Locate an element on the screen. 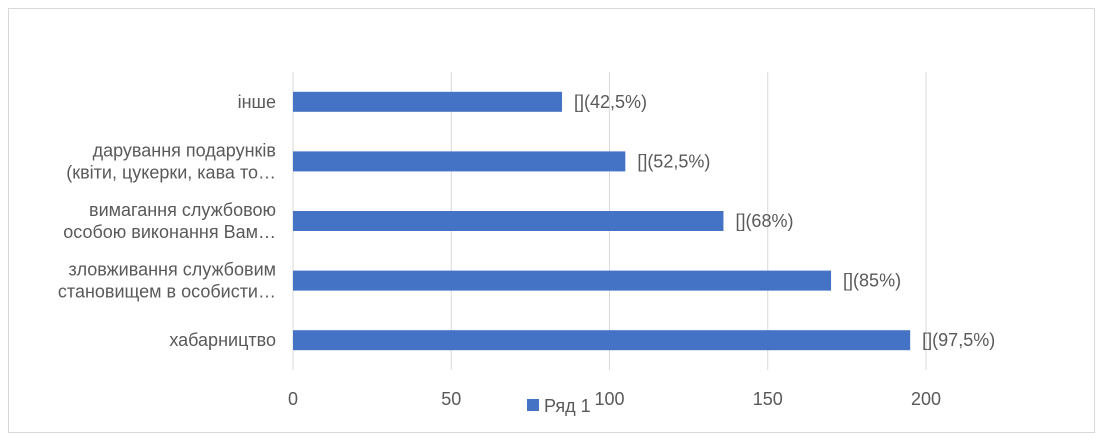 The image size is (1105, 443). category-label: інше is located at coordinates (257, 102).